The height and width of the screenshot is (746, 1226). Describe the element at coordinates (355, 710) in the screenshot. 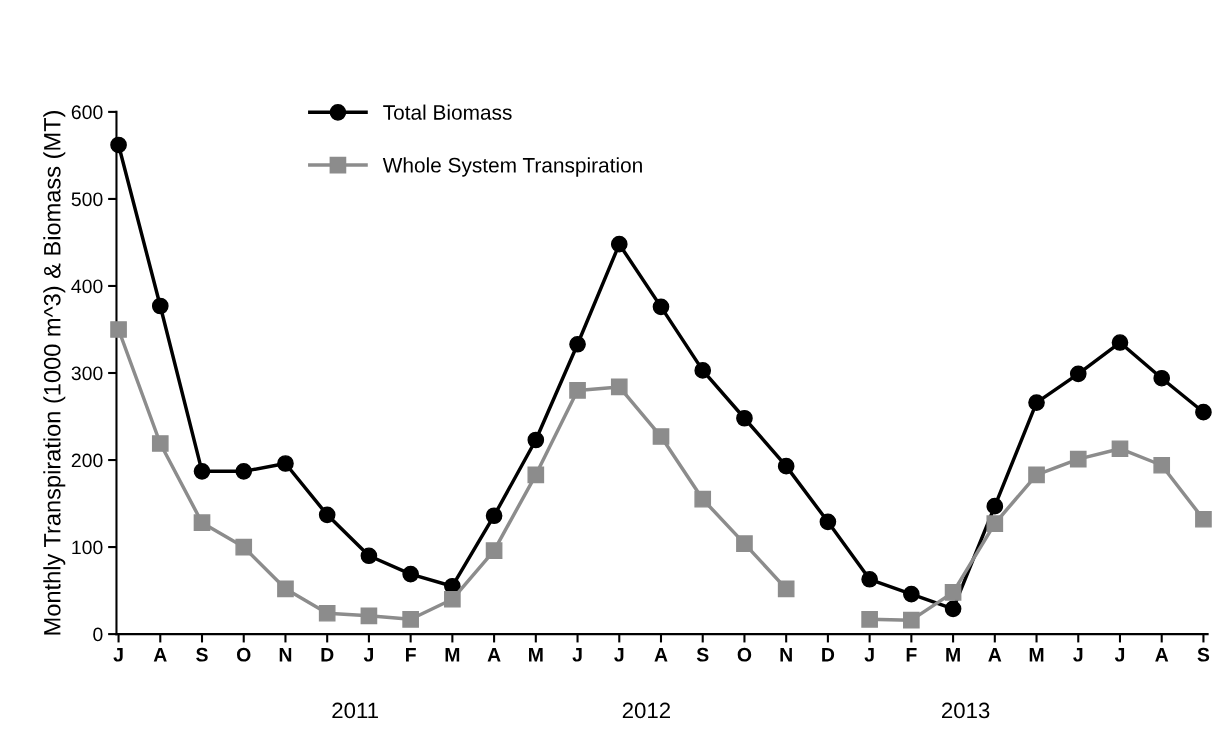

I see `text: 2011` at that location.